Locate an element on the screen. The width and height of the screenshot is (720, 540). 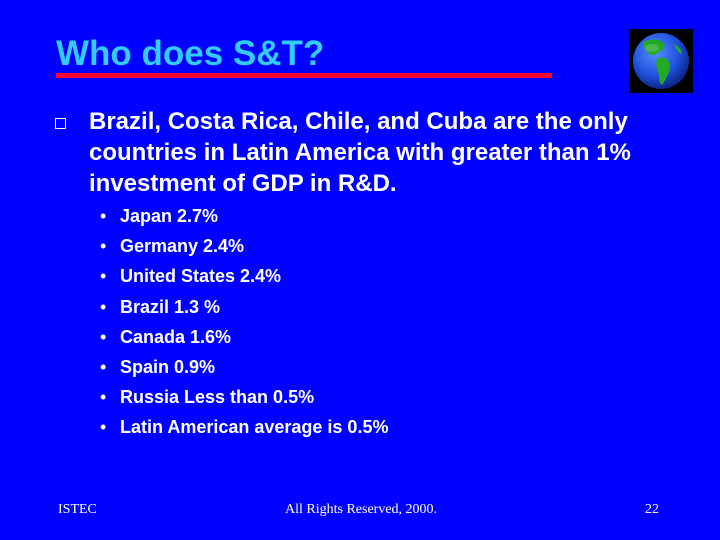
globe-landmass-east is located at coordinates (678, 49).